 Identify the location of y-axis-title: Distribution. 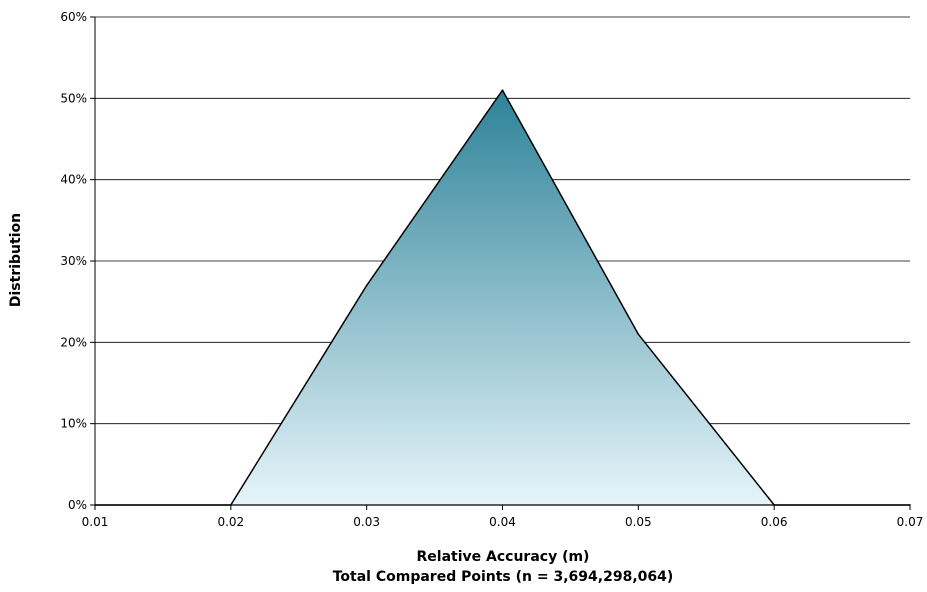
(16, 260).